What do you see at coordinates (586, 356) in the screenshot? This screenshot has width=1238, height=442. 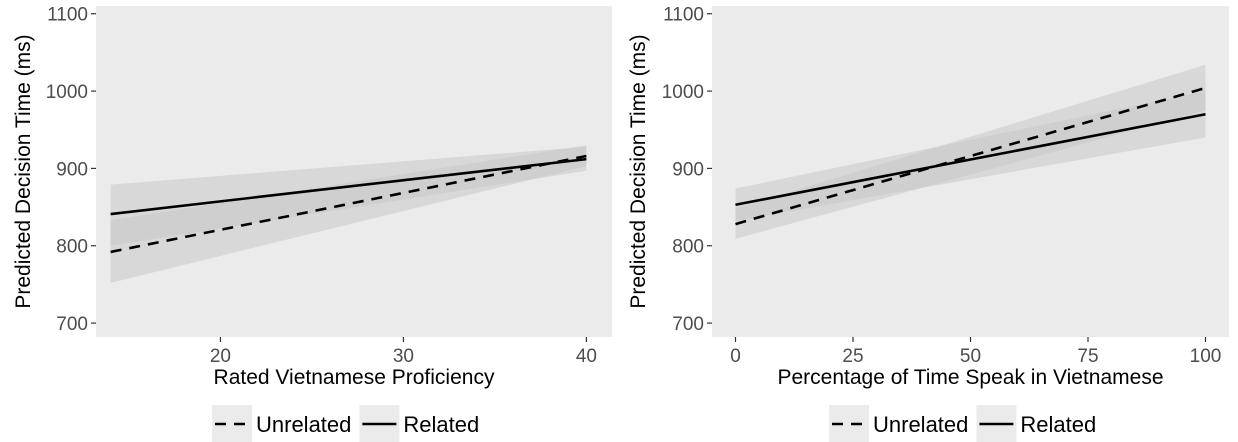 I see `x-tick-label: 40` at bounding box center [586, 356].